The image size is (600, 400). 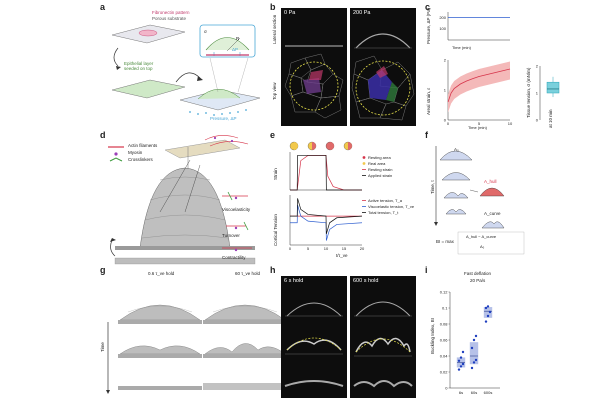 What do you see at coordinates (235, 49) in the screenshot?
I see `delta-p-label: ΔP` at bounding box center [235, 49].